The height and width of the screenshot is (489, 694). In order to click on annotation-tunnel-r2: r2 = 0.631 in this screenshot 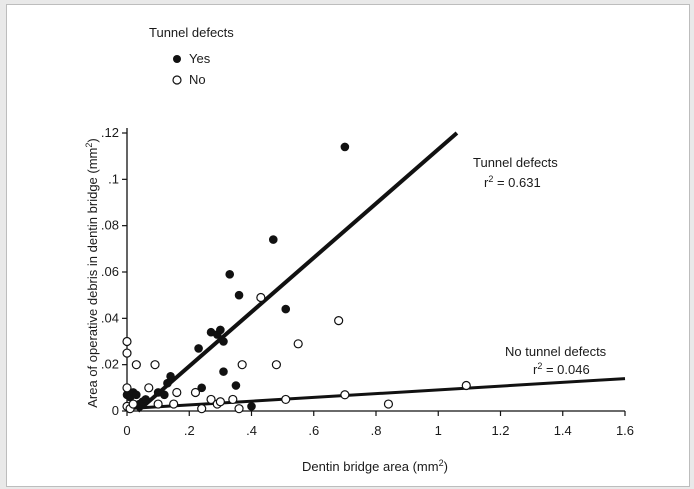, I will do `click(512, 182)`.